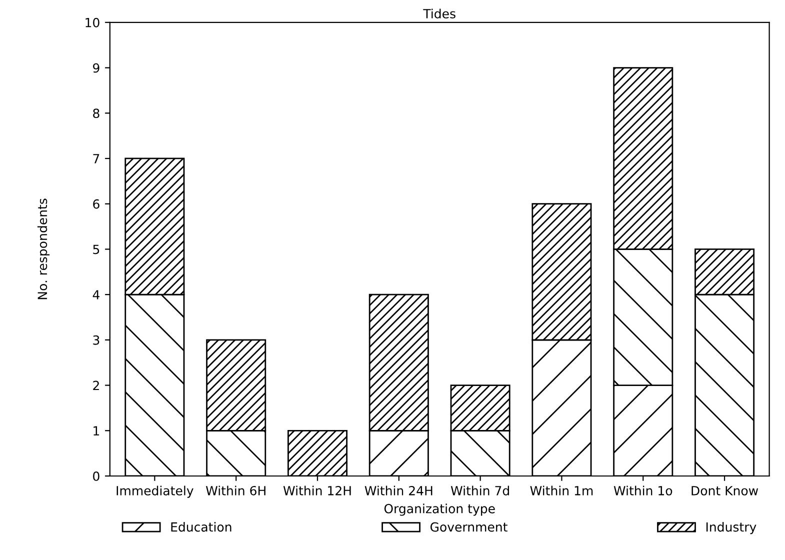  I want to click on legend-label: Education, so click(201, 527).